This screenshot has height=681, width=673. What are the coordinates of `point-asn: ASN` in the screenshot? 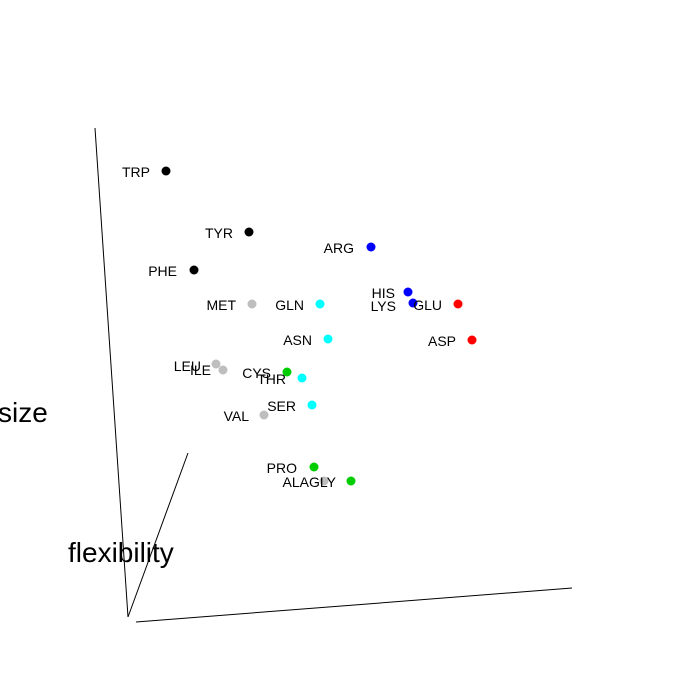 It's located at (308, 340).